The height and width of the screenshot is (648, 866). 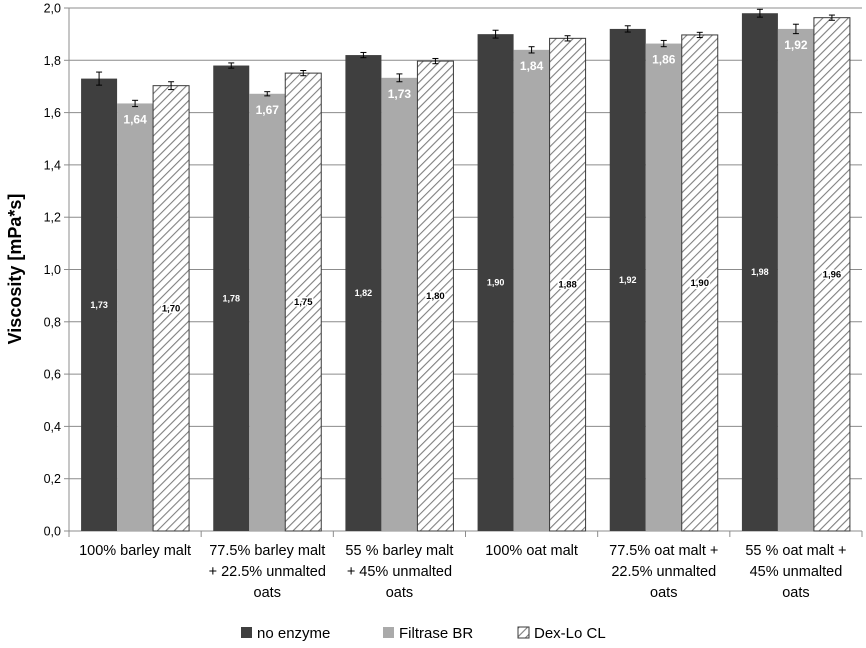 I want to click on legend: no enzyme Filtrase BR Dex-Lo CL, so click(x=423, y=633).